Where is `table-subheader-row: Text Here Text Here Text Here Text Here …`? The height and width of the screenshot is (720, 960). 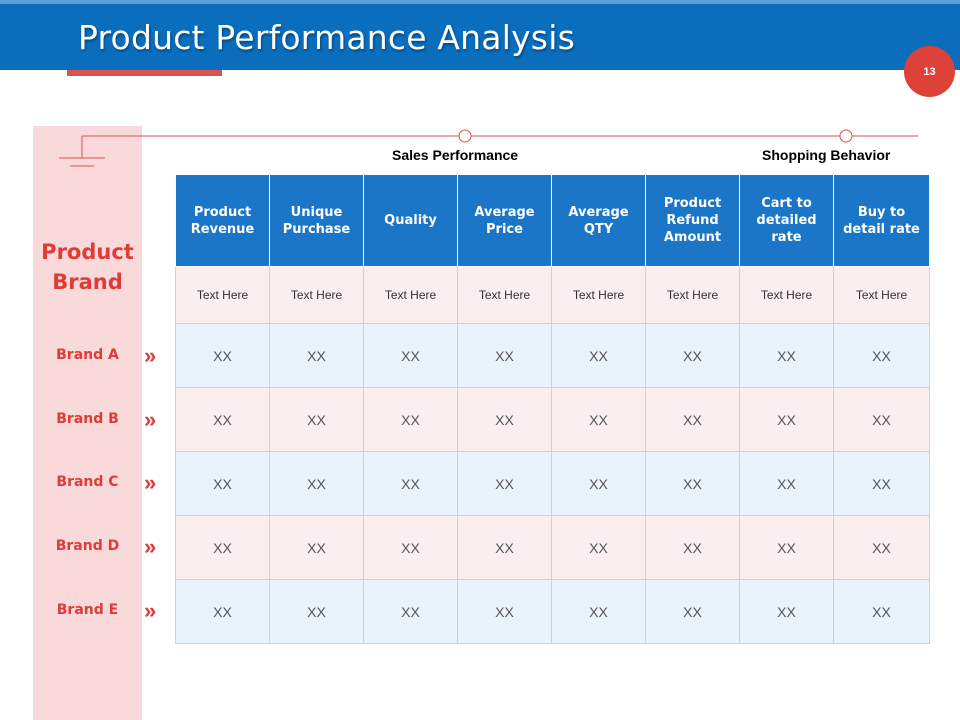
table-subheader-row: Text Here Text Here Text Here Text Here … is located at coordinates (552, 295).